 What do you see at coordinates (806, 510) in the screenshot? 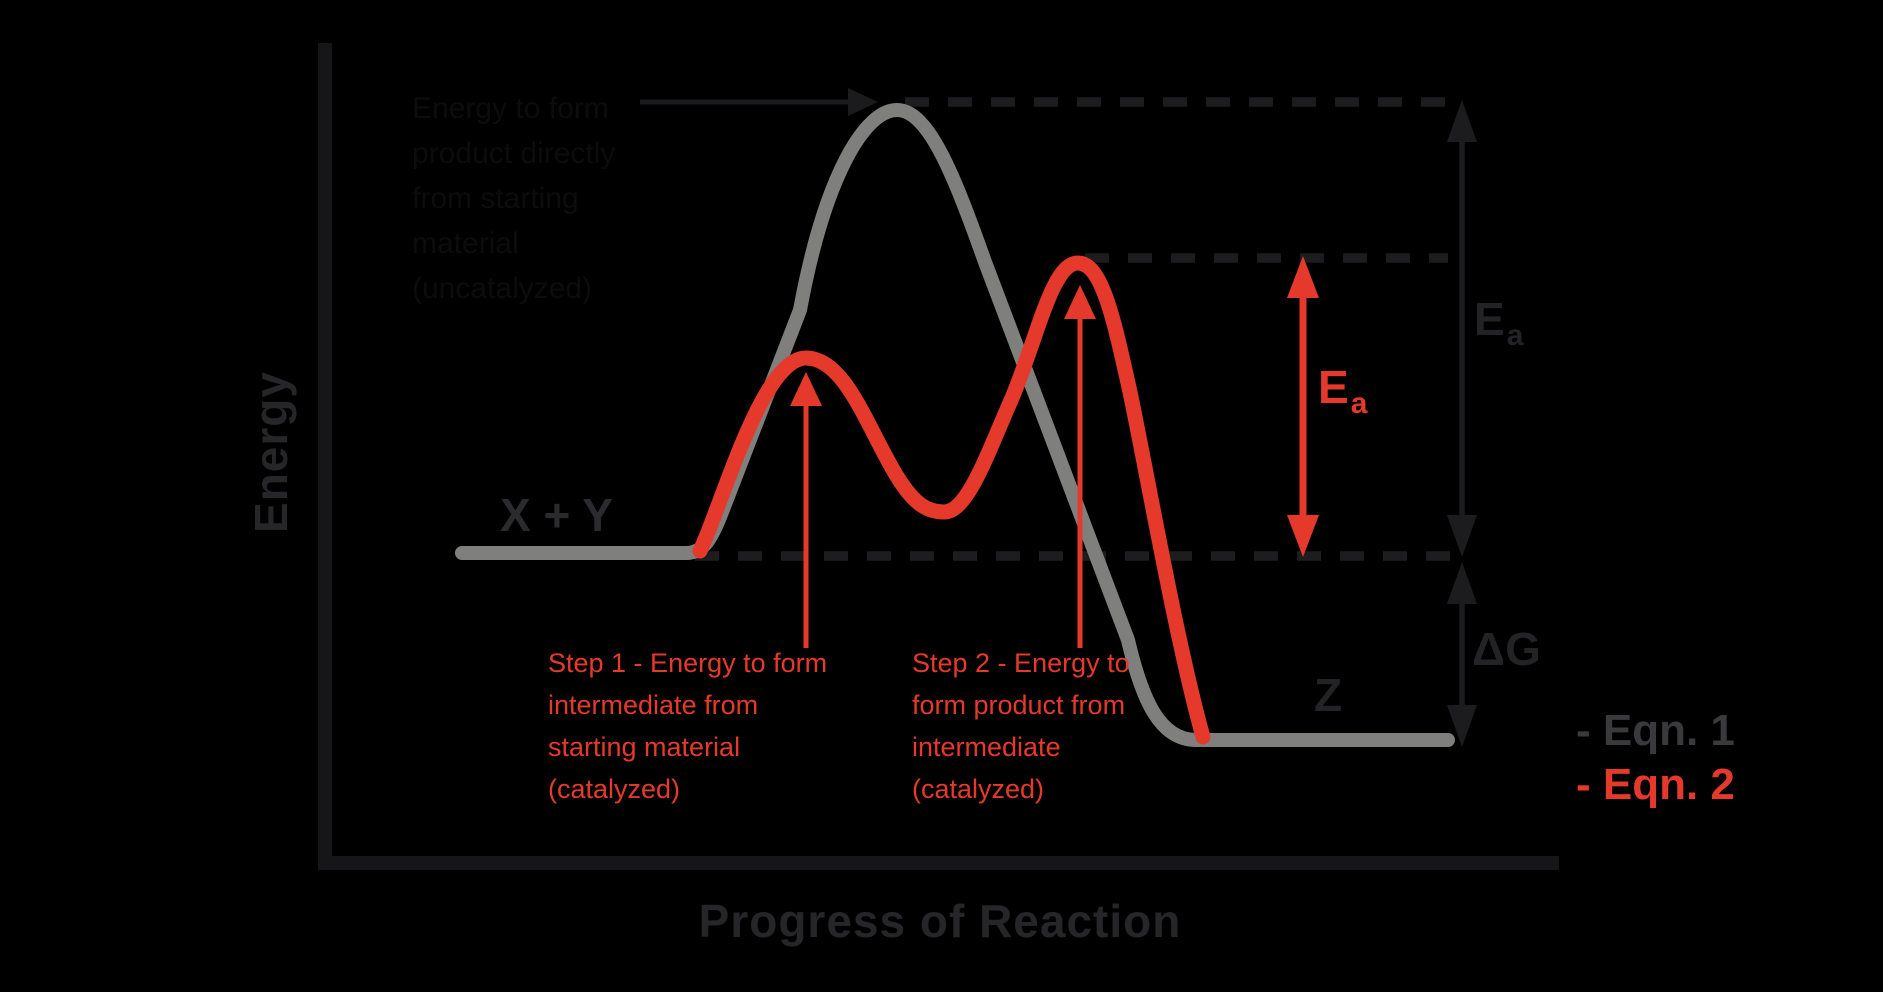
I see `step1-arrow` at bounding box center [806, 510].